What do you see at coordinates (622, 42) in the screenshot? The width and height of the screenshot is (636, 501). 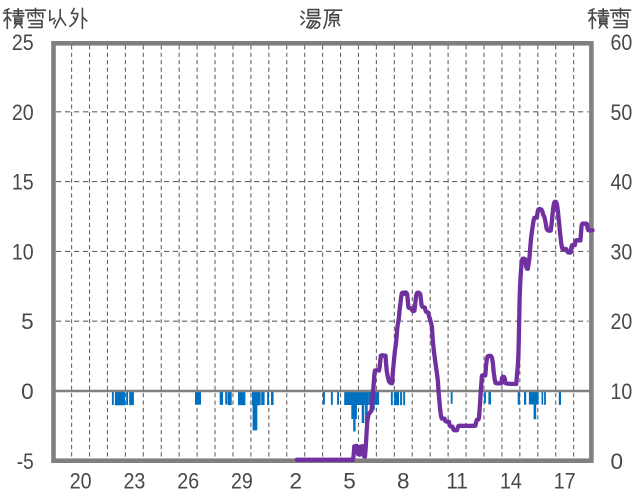 I see `svg-text: 60` at bounding box center [622, 42].